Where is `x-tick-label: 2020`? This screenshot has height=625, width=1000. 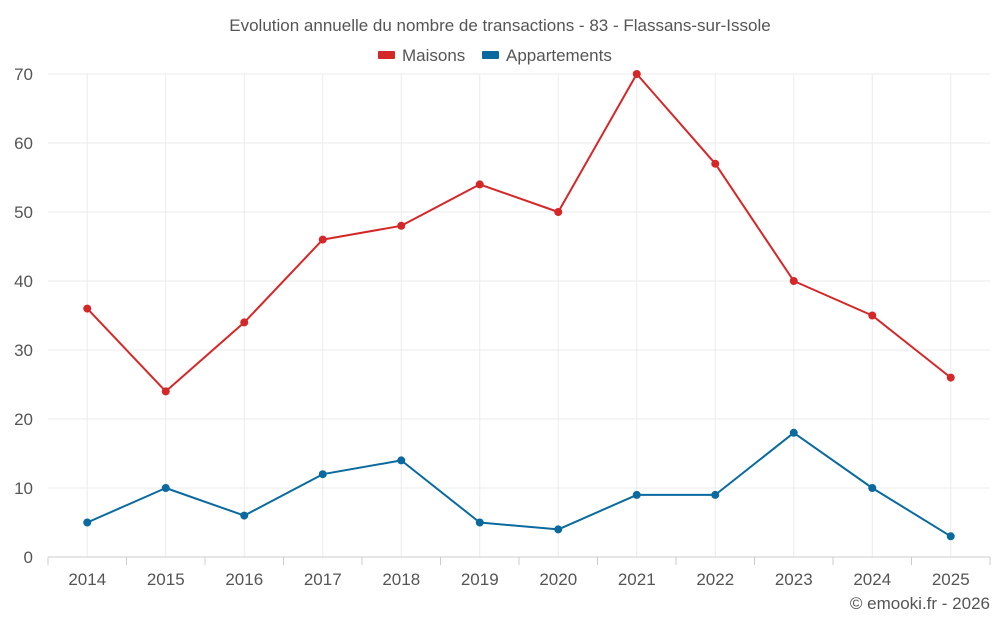 x-tick-label: 2020 is located at coordinates (558, 579).